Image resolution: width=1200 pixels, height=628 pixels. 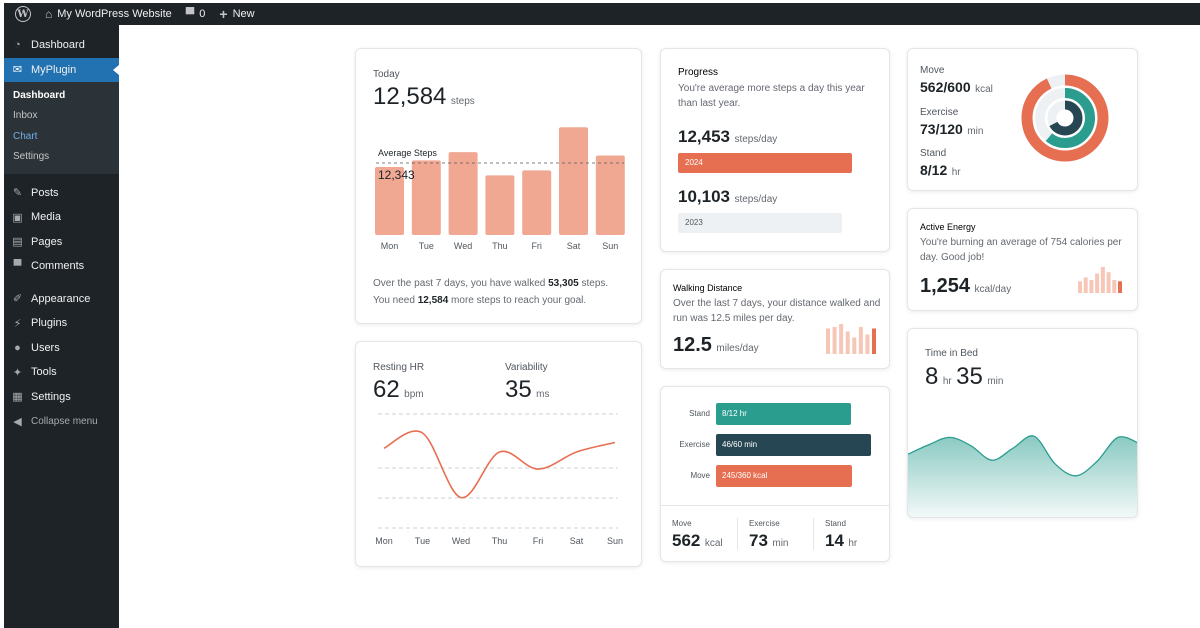 What do you see at coordinates (756, 199) in the screenshot?
I see `progress-2023-unit: steps/day` at bounding box center [756, 199].